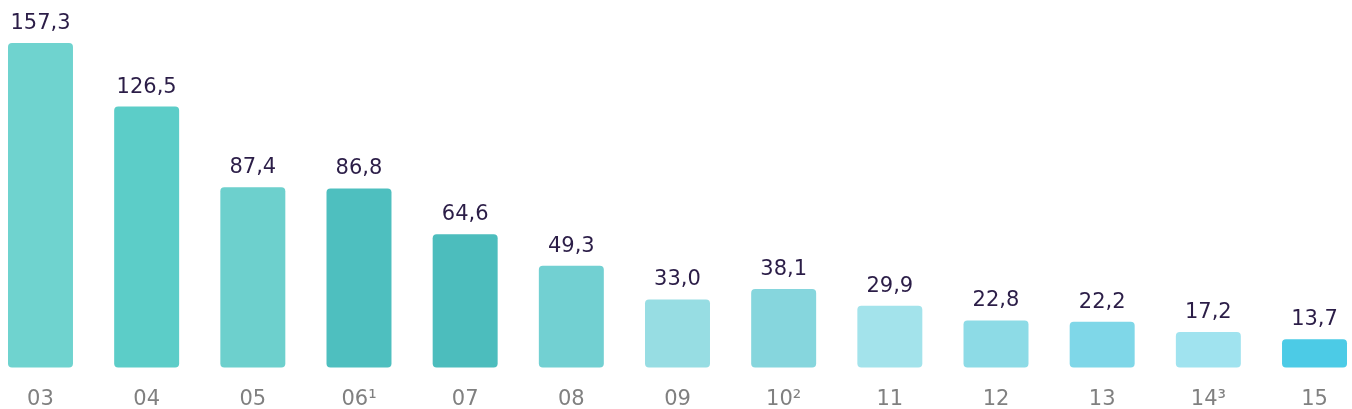 The height and width of the screenshot is (409, 1352). What do you see at coordinates (890, 397) in the screenshot?
I see `x-tick-label: 11` at bounding box center [890, 397].